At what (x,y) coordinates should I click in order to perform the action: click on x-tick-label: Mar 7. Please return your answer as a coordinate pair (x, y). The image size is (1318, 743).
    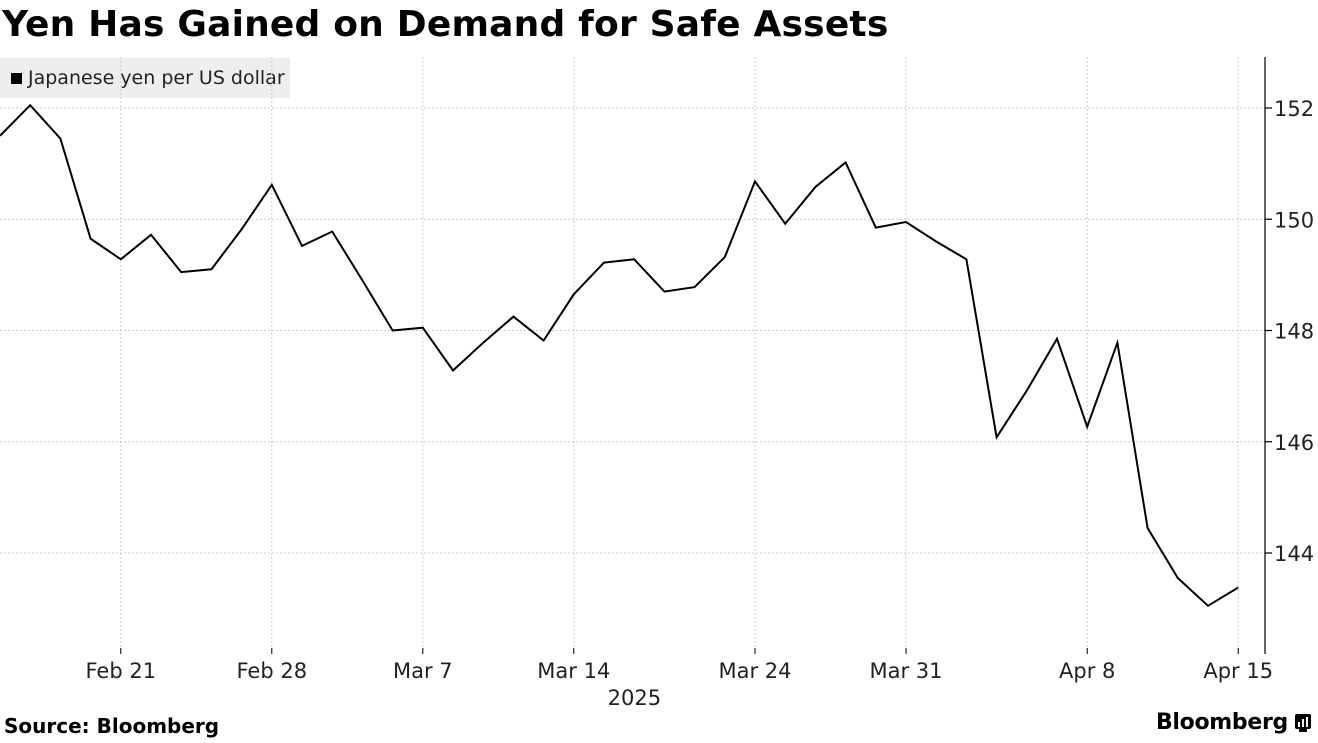
    Looking at the image, I should click on (423, 671).